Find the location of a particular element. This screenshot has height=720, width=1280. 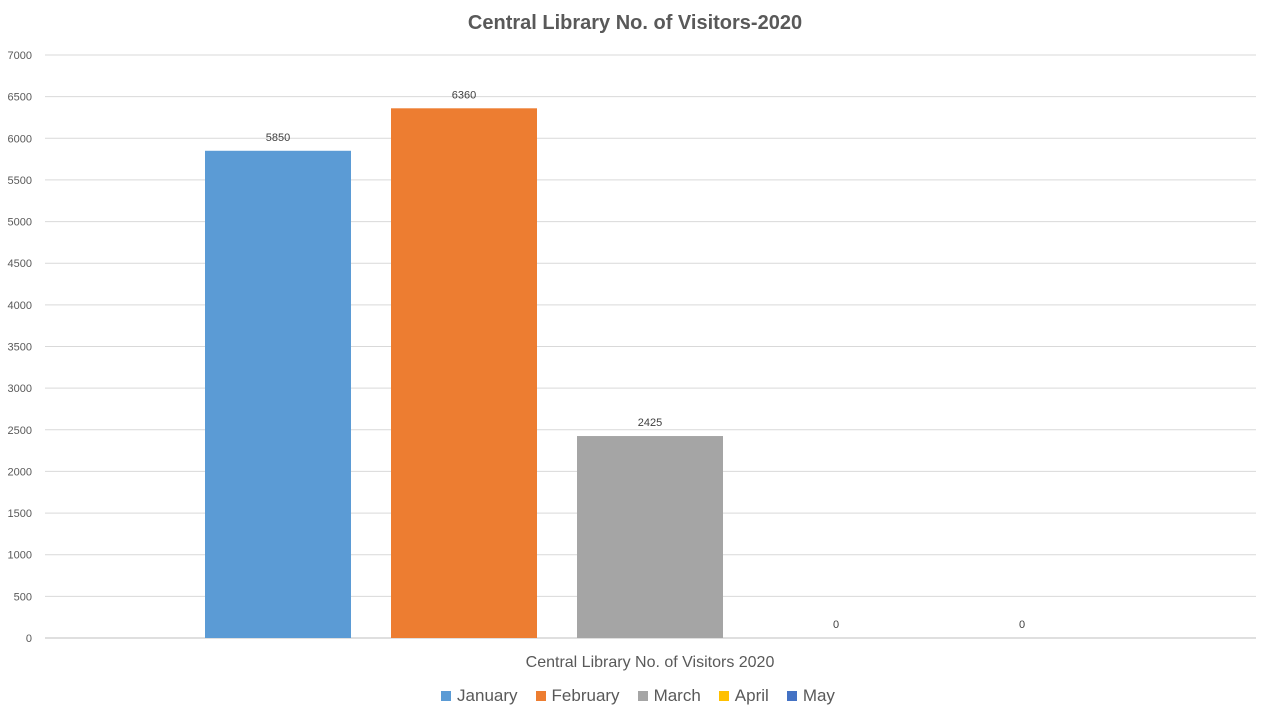

legend-label: May is located at coordinates (818, 695).